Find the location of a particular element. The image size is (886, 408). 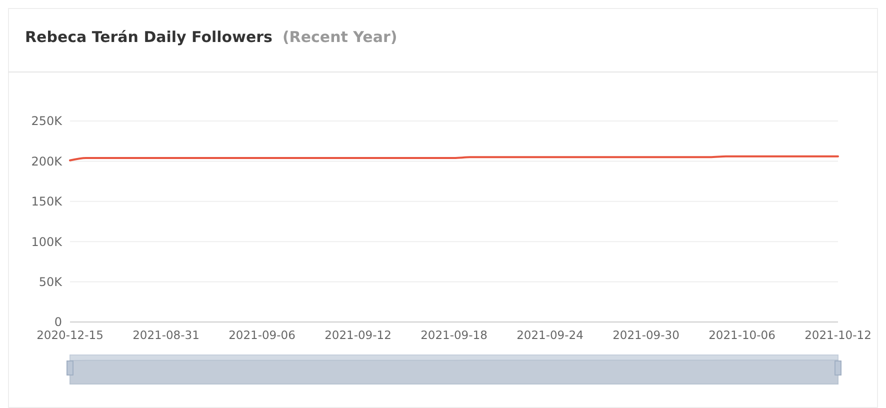

chart-subtitle: (Recent Year) is located at coordinates (340, 37).